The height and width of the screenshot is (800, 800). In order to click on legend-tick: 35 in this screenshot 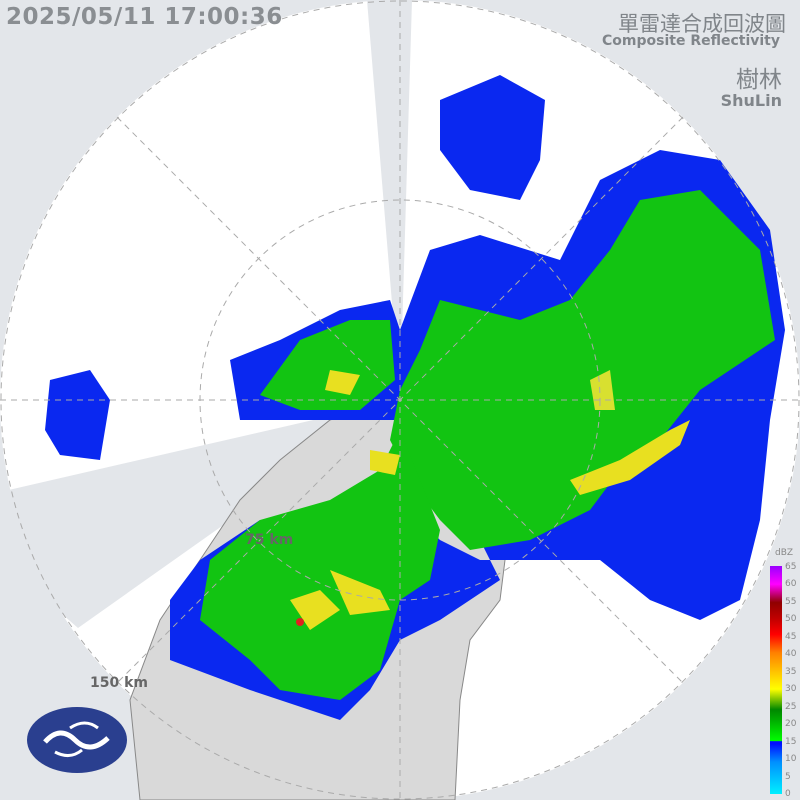, I will do `click(791, 672)`.